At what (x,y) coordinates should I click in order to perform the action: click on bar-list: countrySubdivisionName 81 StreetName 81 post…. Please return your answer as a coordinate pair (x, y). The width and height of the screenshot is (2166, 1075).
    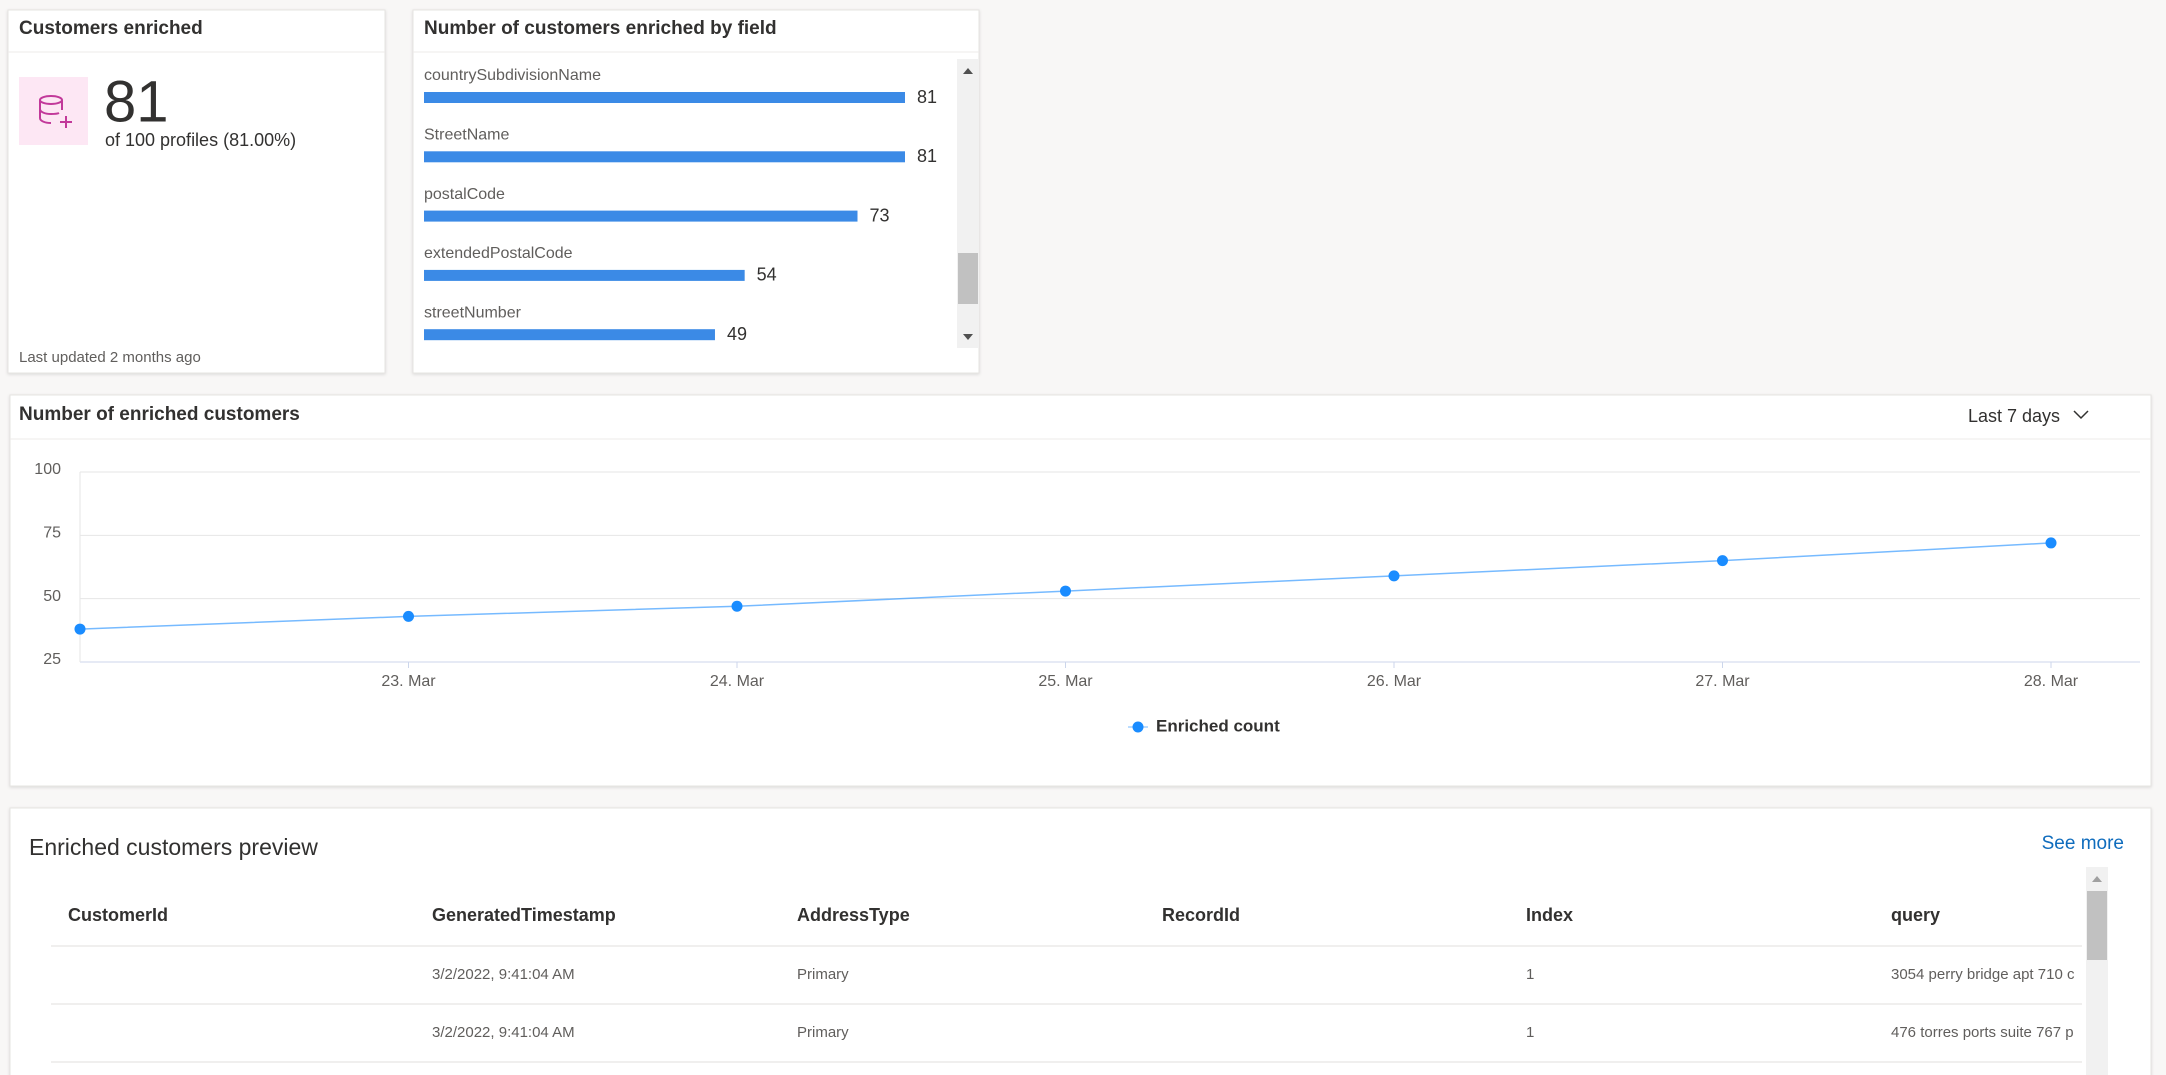
    Looking at the image, I should click on (680, 205).